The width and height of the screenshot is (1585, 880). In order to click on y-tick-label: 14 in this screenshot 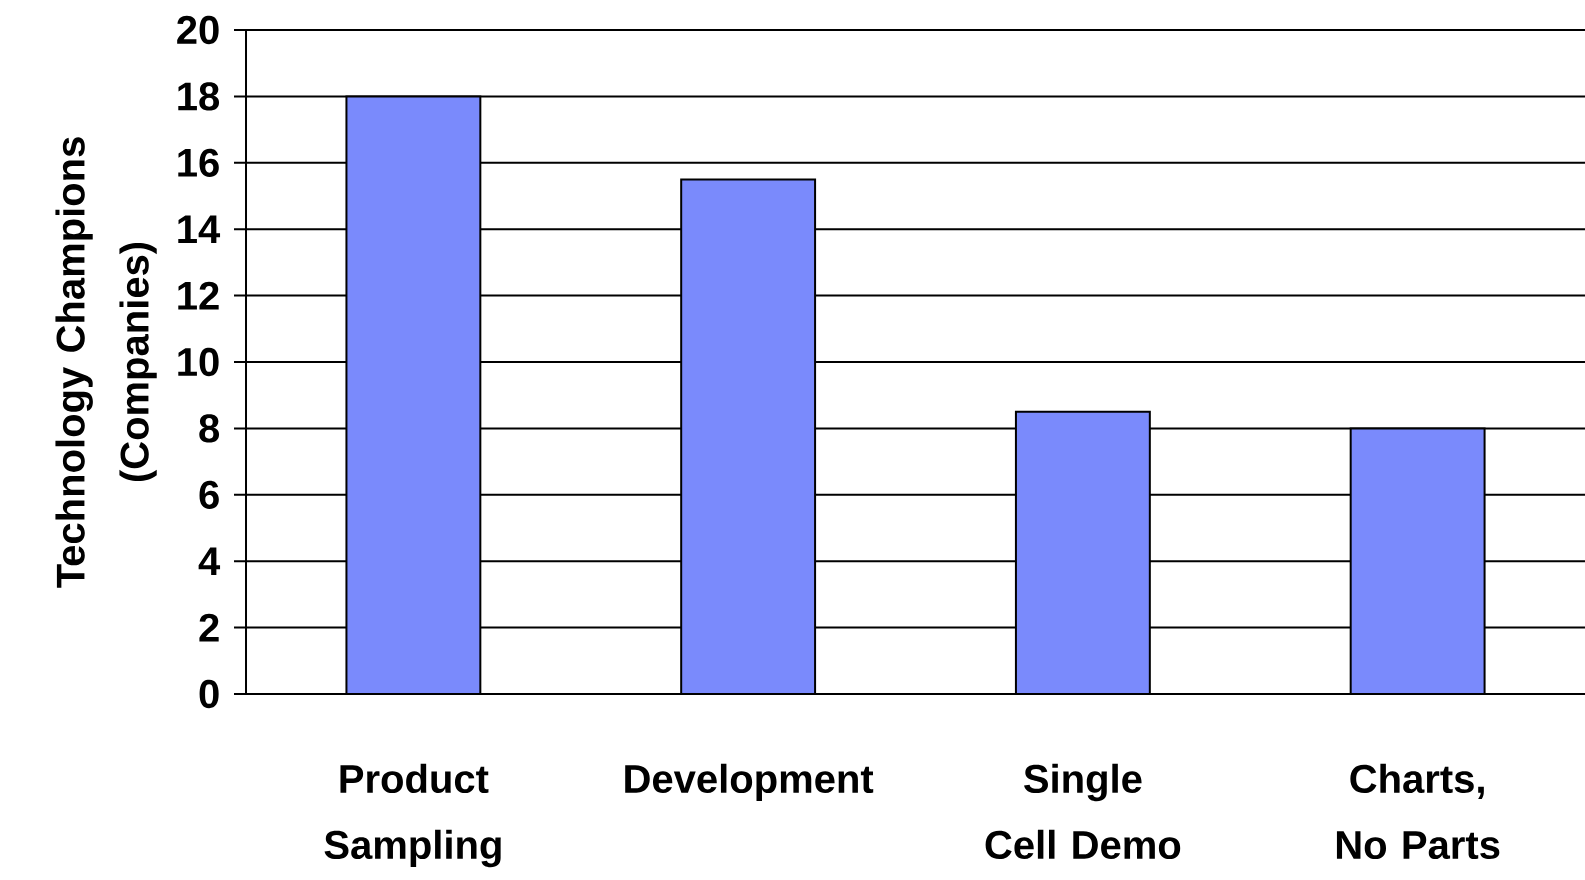, I will do `click(199, 229)`.